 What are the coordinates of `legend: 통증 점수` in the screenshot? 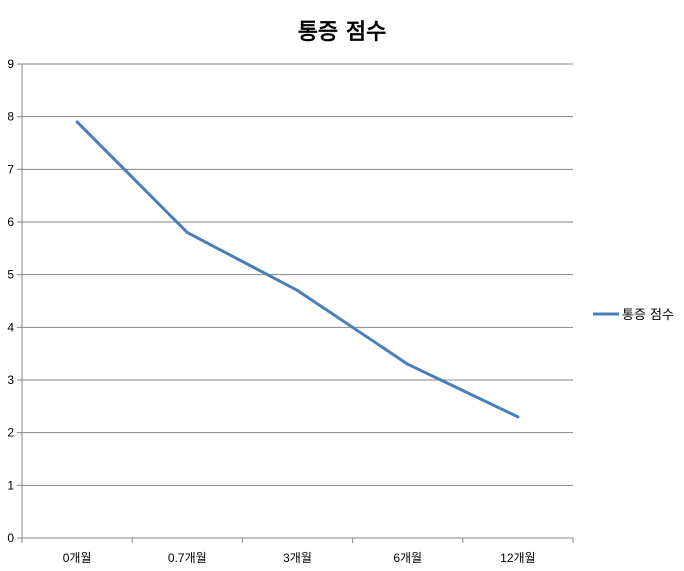 It's located at (633, 315).